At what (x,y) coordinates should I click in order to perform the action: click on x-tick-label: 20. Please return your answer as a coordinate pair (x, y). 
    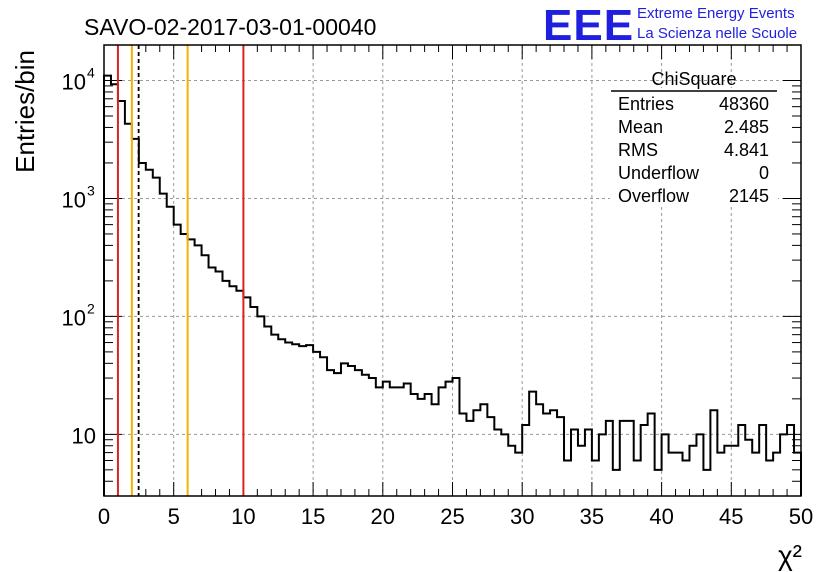
    Looking at the image, I should click on (383, 516).